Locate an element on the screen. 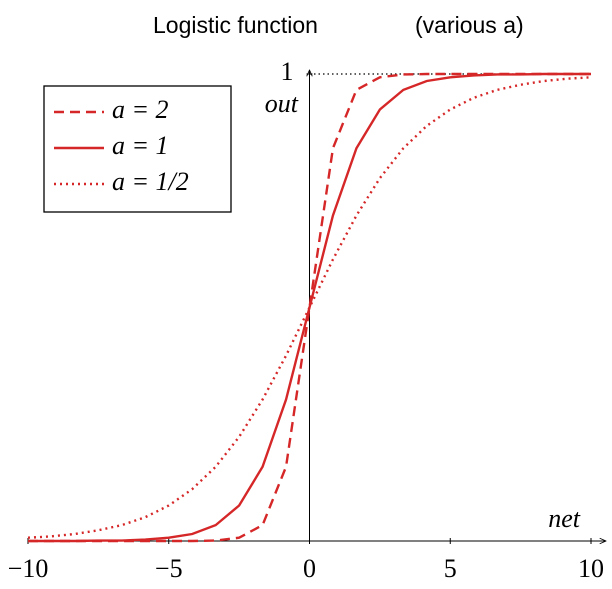  chart-subtitle: (various a) is located at coordinates (469, 25).